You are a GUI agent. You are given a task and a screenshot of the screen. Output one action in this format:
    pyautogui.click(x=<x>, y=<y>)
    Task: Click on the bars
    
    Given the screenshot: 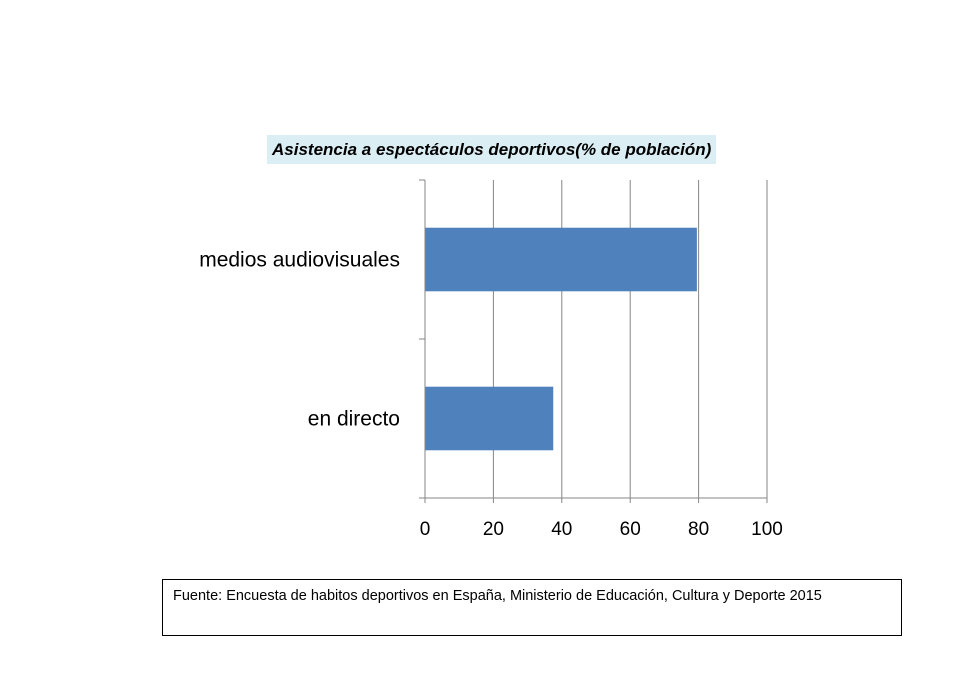 What is the action you would take?
    pyautogui.click(x=561, y=339)
    